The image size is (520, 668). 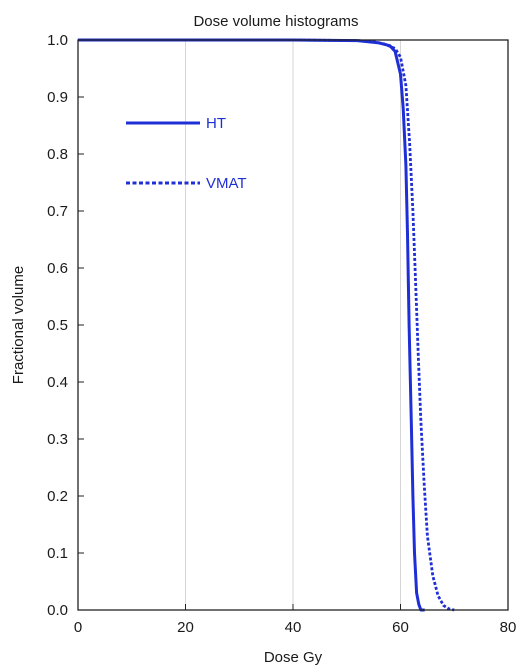 I want to click on x-tick-label-4: 80, so click(x=508, y=627).